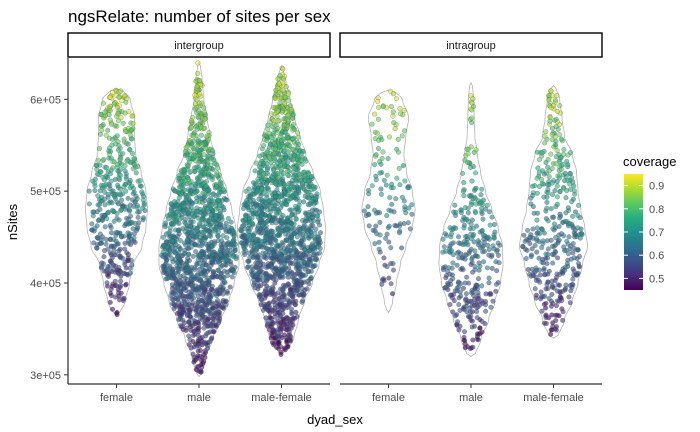 The height and width of the screenshot is (432, 700). I want to click on y-tick-label: 6e+05, so click(45, 100).